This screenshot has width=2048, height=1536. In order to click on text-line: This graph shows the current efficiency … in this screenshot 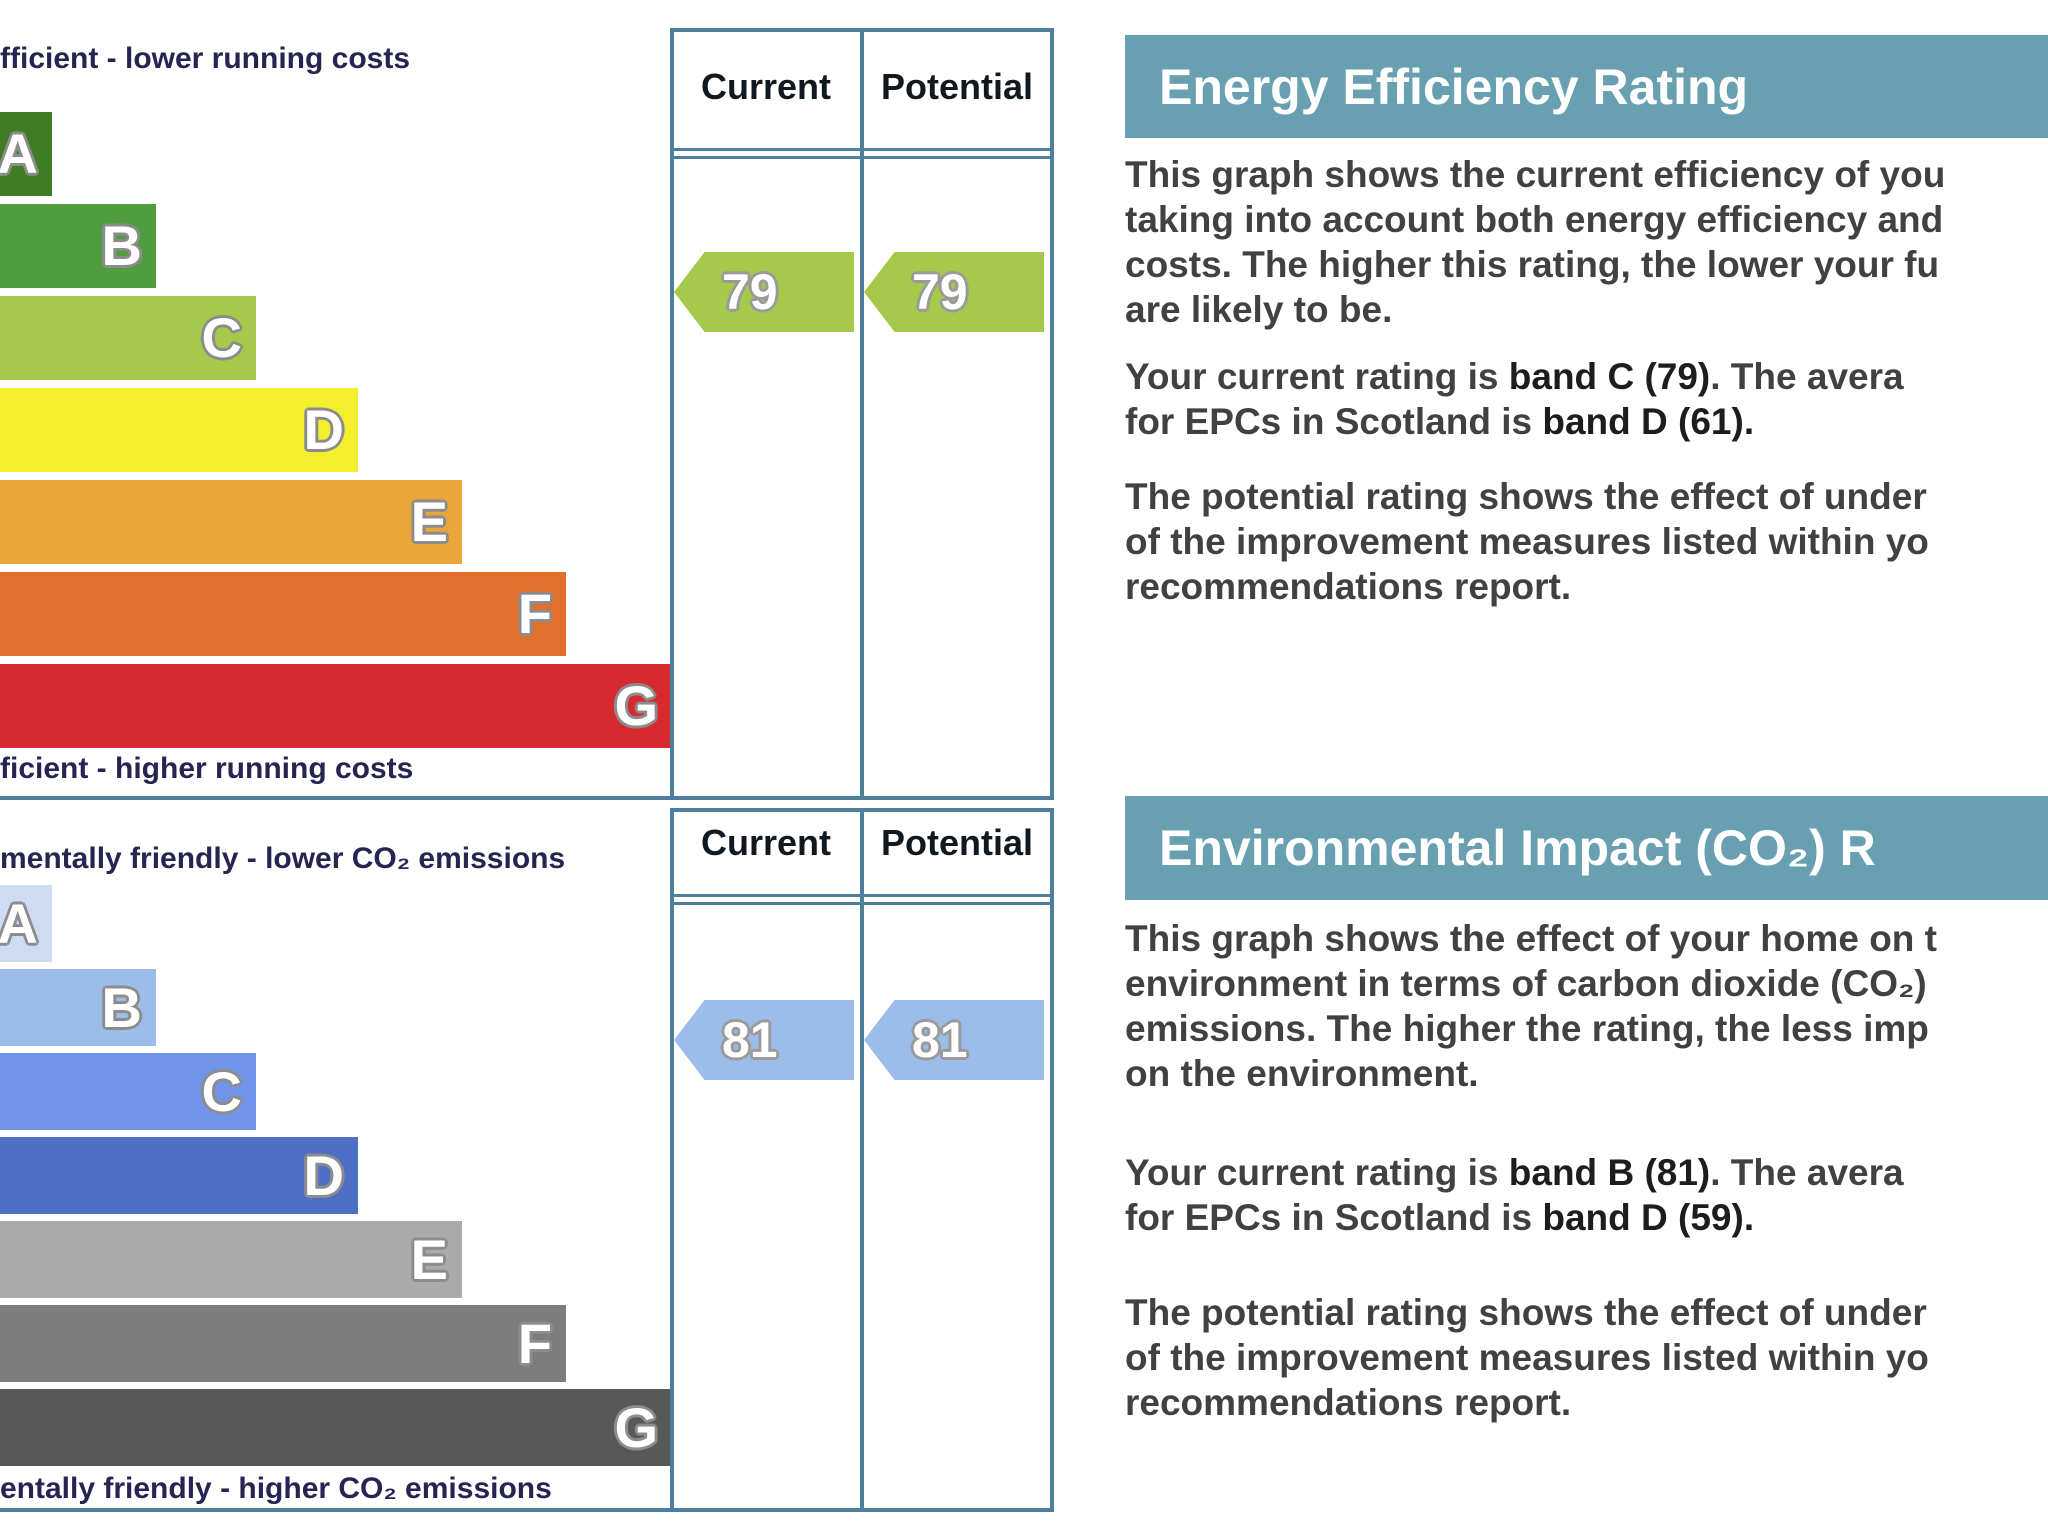, I will do `click(1535, 174)`.